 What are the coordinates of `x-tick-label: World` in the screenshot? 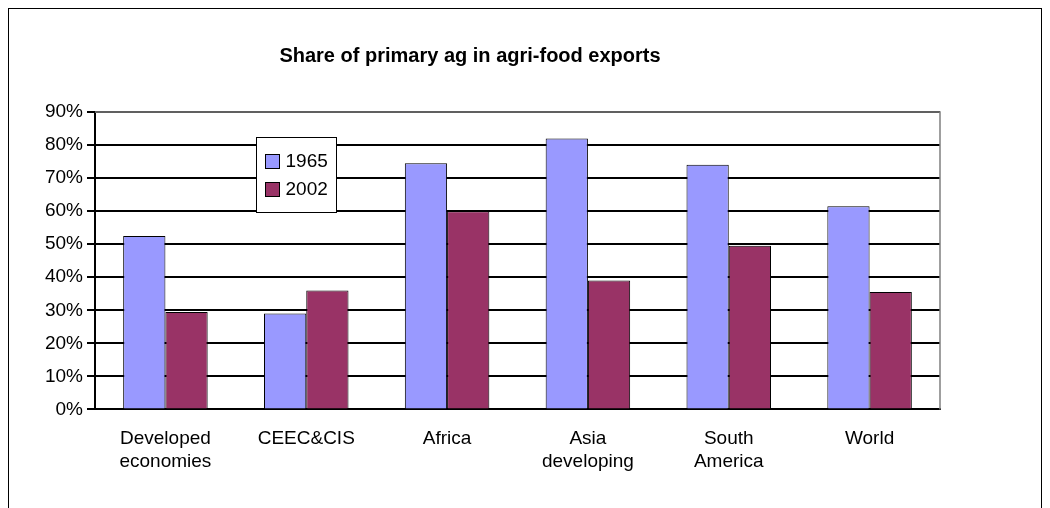 It's located at (869, 438).